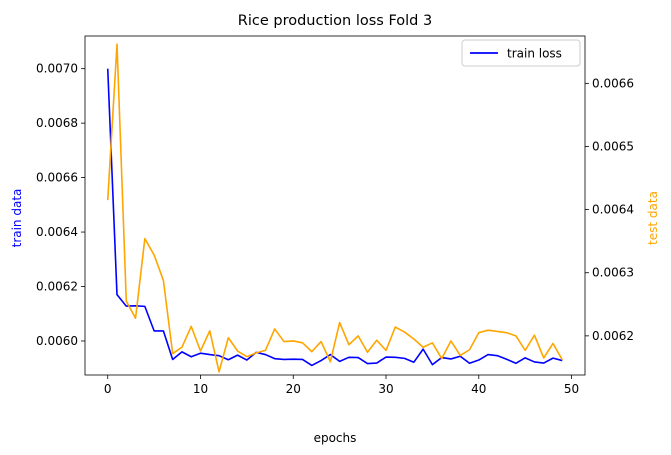  I want to click on left-y-tick-label: 0.0066, so click(57, 178).